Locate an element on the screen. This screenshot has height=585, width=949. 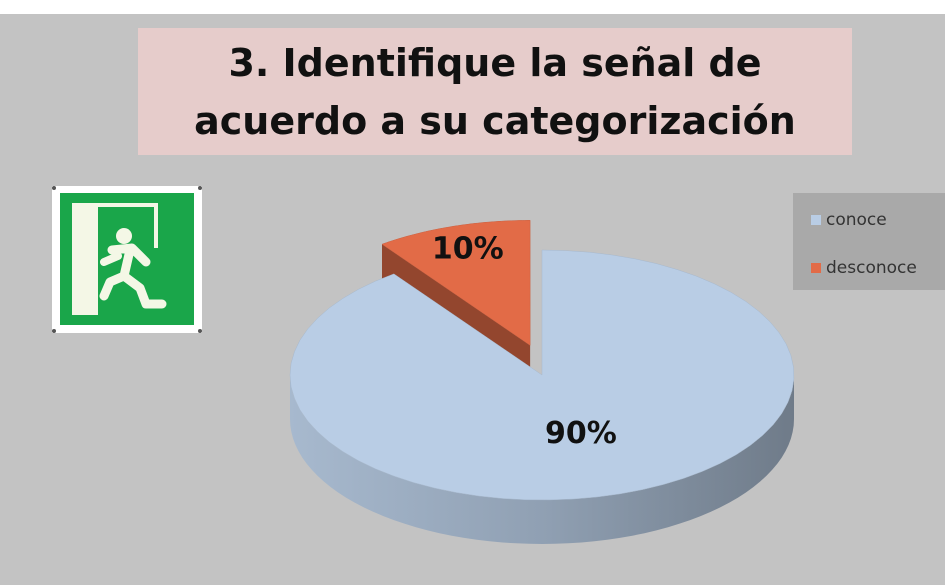
exit-sign is located at coordinates (127, 259).